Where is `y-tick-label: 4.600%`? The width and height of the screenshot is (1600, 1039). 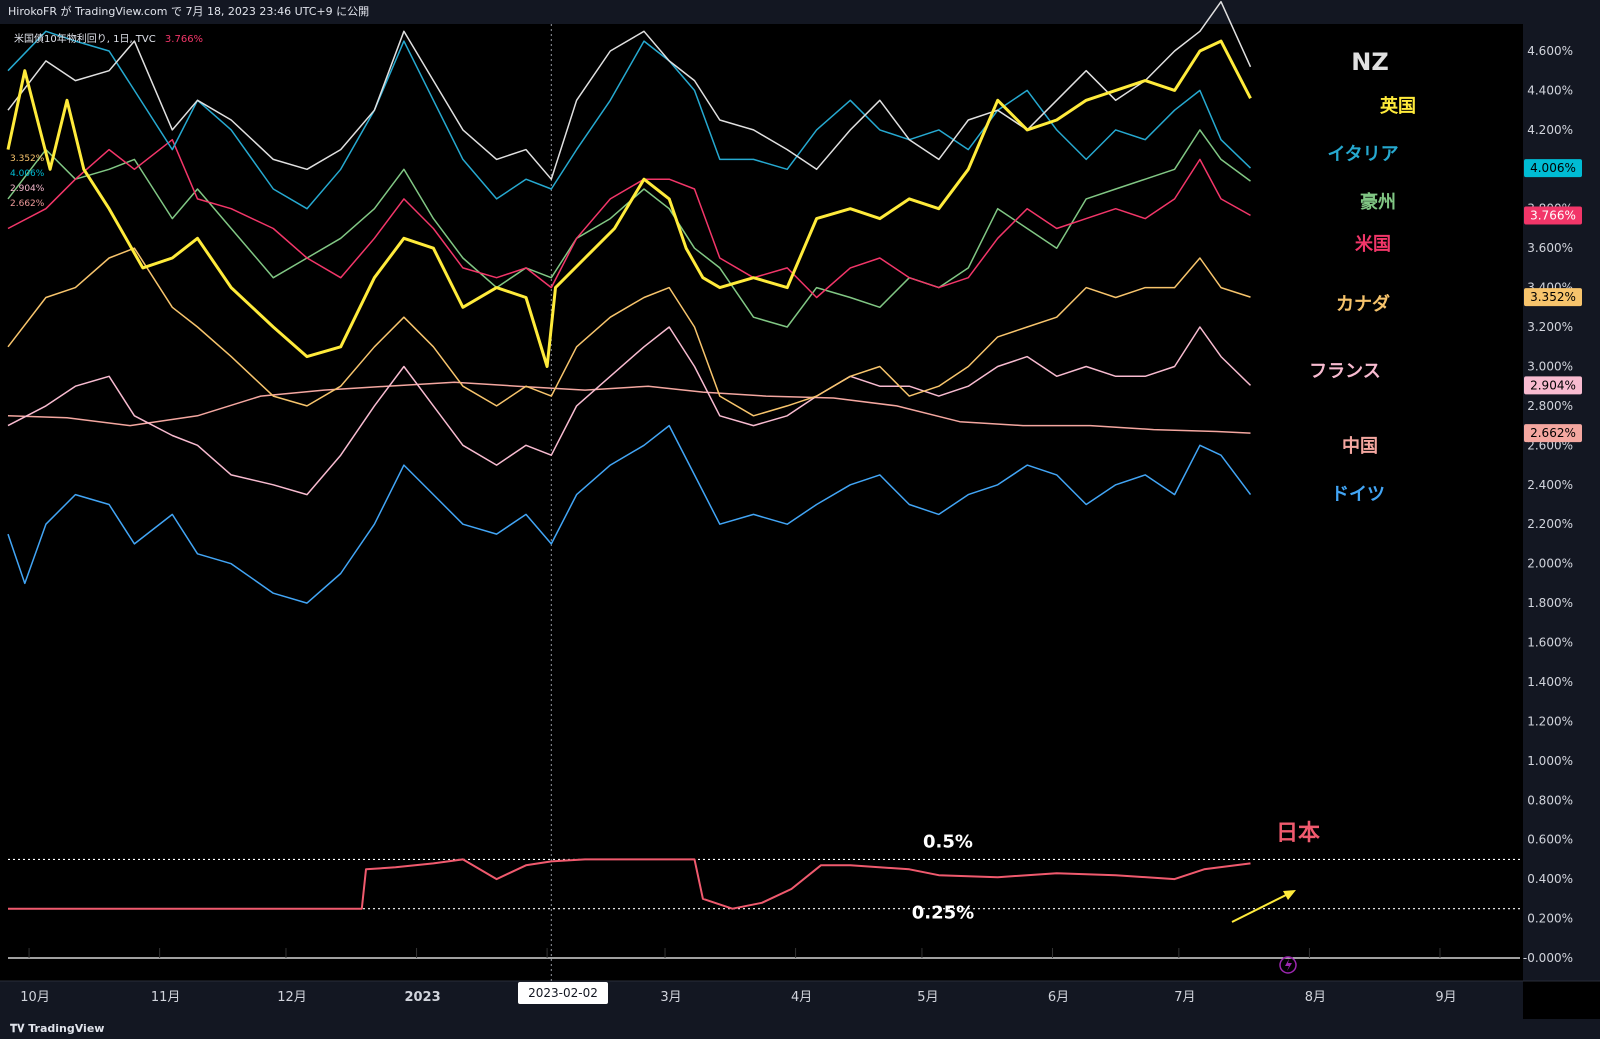 y-tick-label: 4.600% is located at coordinates (1550, 51).